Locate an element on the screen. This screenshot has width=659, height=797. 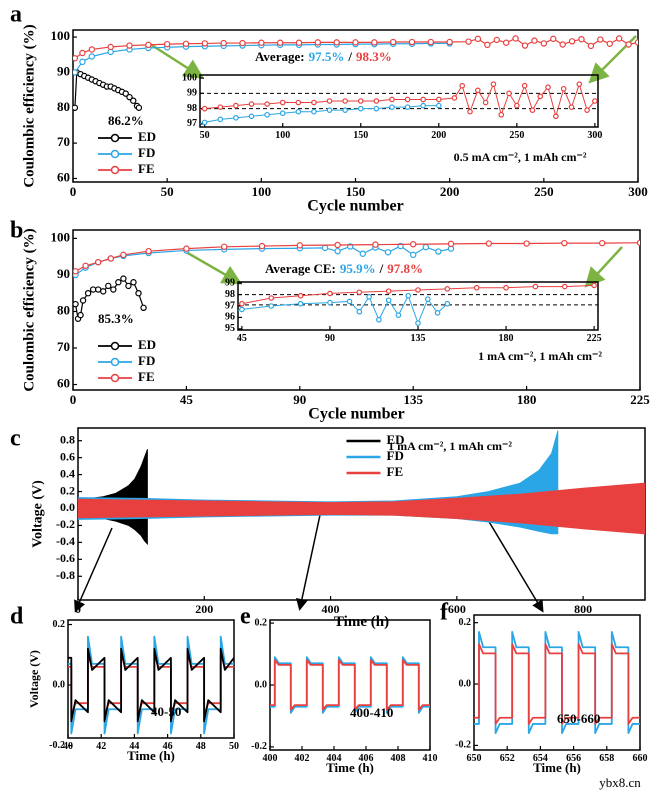
y-tick-label: 90 is located at coordinates (63, 70).